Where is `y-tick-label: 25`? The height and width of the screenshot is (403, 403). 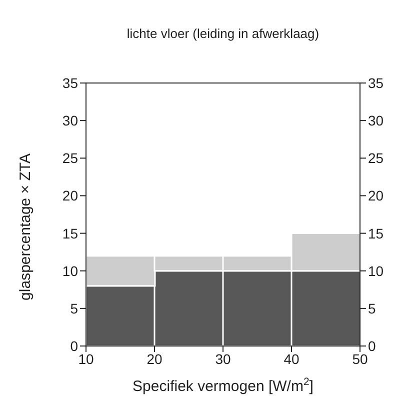 y-tick-label: 25 is located at coordinates (70, 158).